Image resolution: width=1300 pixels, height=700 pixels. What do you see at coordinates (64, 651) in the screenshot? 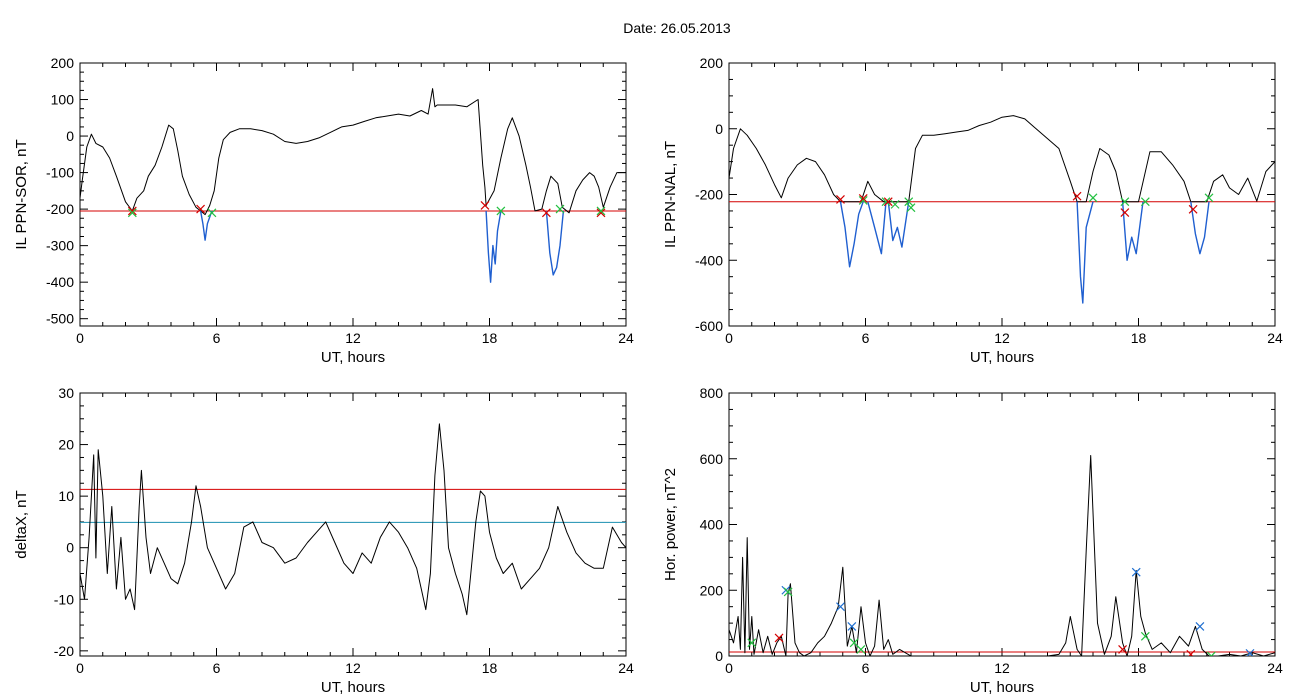
I see `y-tick-label: -20` at bounding box center [64, 651].